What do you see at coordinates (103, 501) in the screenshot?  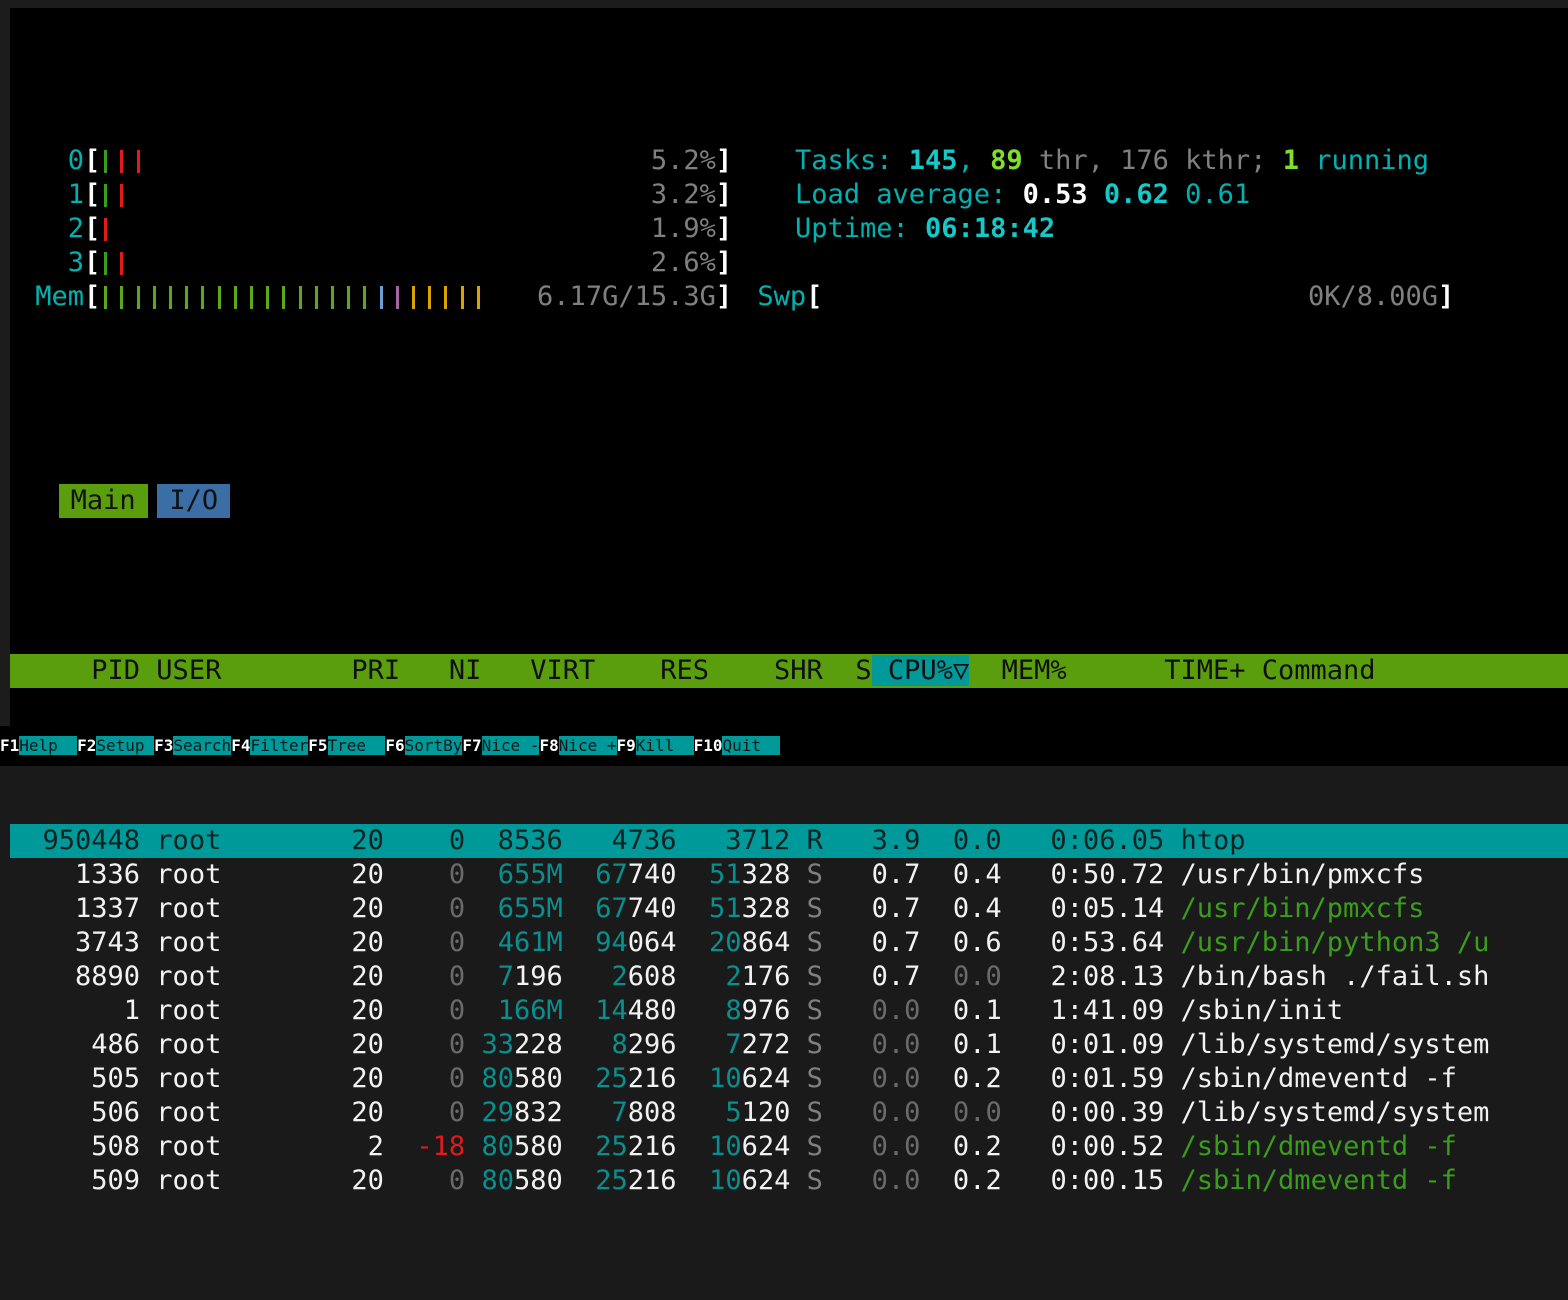 I see `tab-main: Main` at bounding box center [103, 501].